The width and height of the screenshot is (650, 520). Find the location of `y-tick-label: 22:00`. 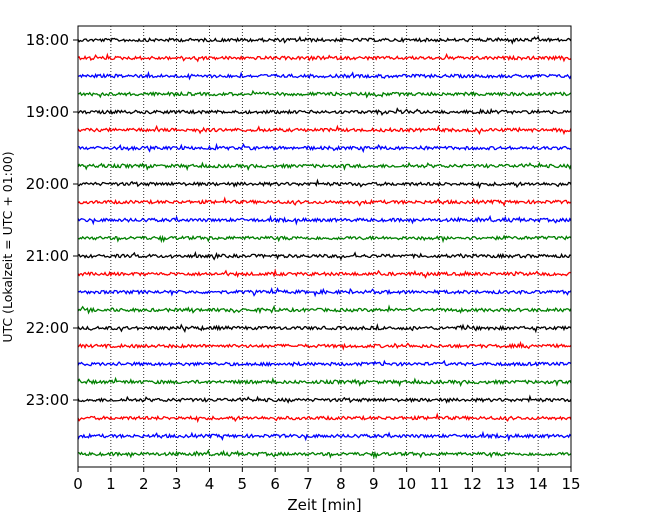

y-tick-label: 22:00 is located at coordinates (47, 328).